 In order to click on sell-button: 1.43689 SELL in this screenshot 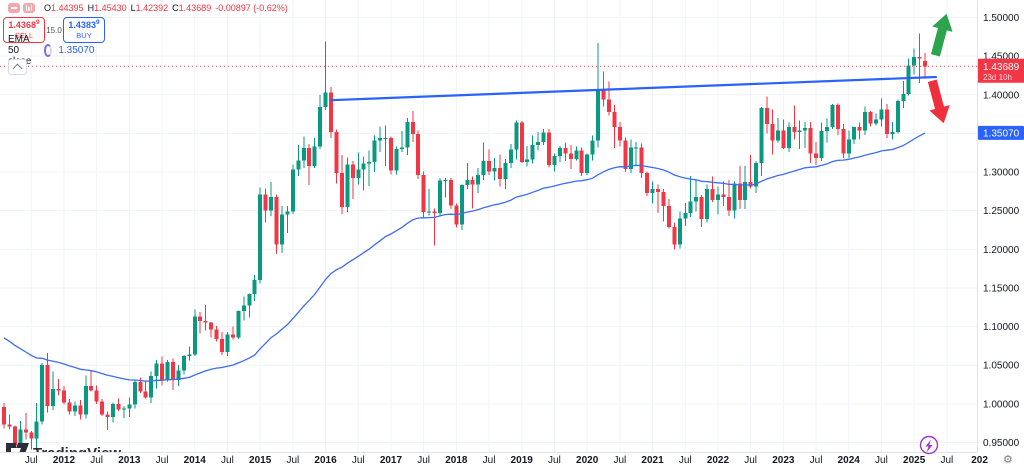, I will do `click(24, 30)`.